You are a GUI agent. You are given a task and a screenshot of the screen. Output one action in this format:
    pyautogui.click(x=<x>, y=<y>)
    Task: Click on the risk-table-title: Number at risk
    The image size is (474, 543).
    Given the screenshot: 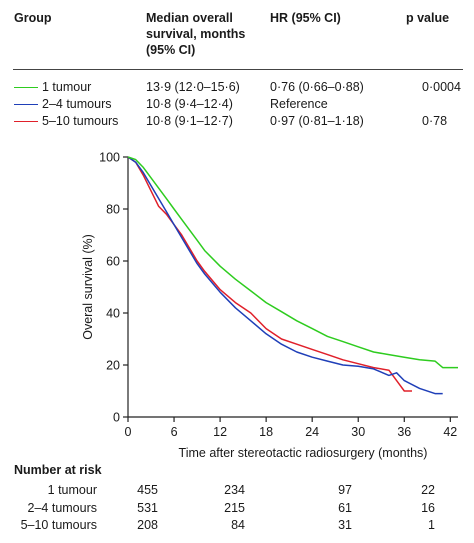 What is the action you would take?
    pyautogui.click(x=58, y=470)
    